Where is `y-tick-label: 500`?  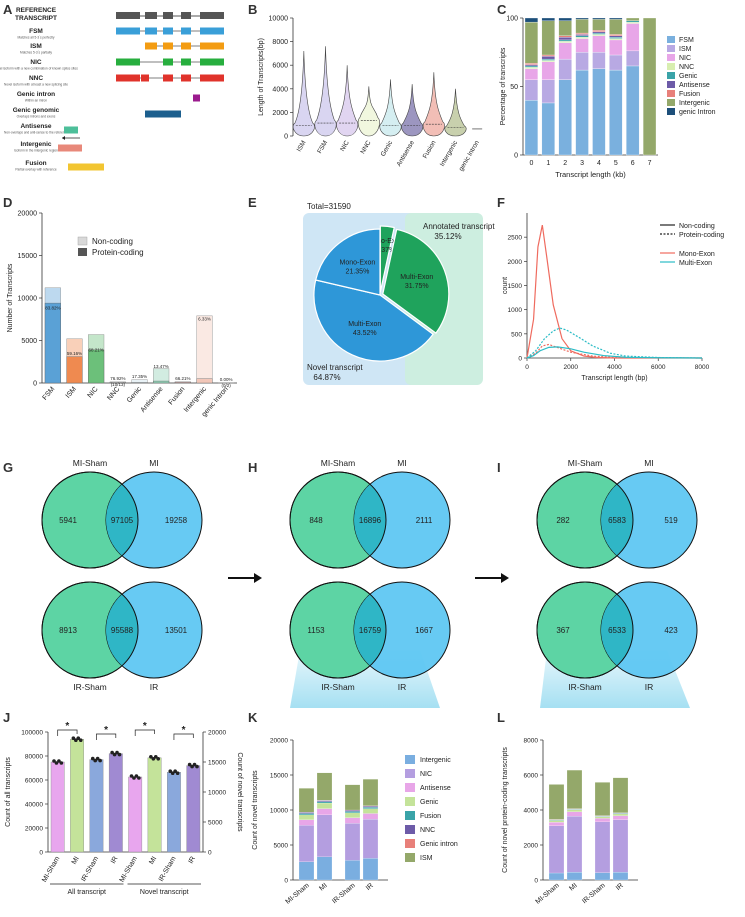
y-tick-label: 500 is located at coordinates (516, 334).